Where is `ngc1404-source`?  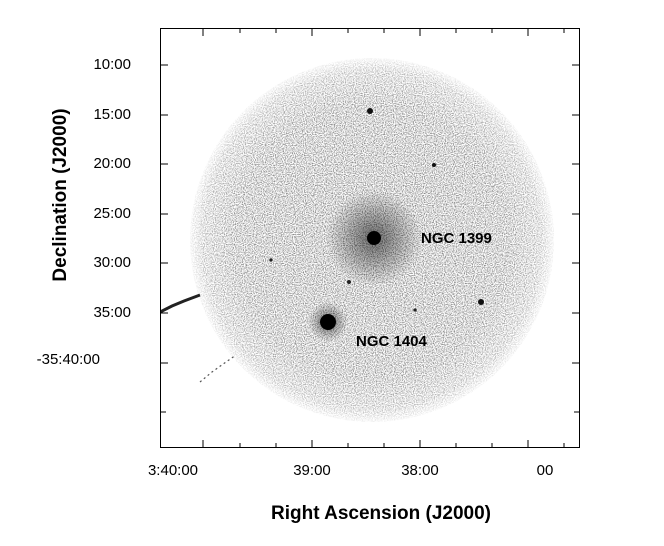 ngc1404-source is located at coordinates (328, 322).